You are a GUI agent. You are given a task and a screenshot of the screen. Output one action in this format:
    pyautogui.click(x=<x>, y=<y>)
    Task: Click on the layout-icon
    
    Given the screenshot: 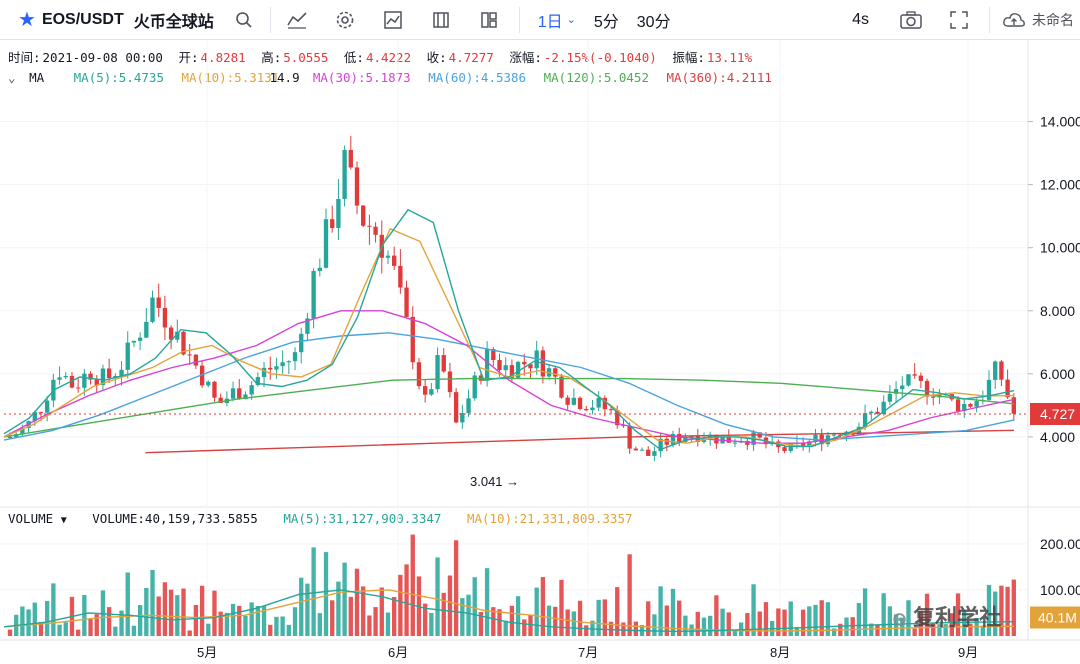 What is the action you would take?
    pyautogui.click(x=489, y=20)
    